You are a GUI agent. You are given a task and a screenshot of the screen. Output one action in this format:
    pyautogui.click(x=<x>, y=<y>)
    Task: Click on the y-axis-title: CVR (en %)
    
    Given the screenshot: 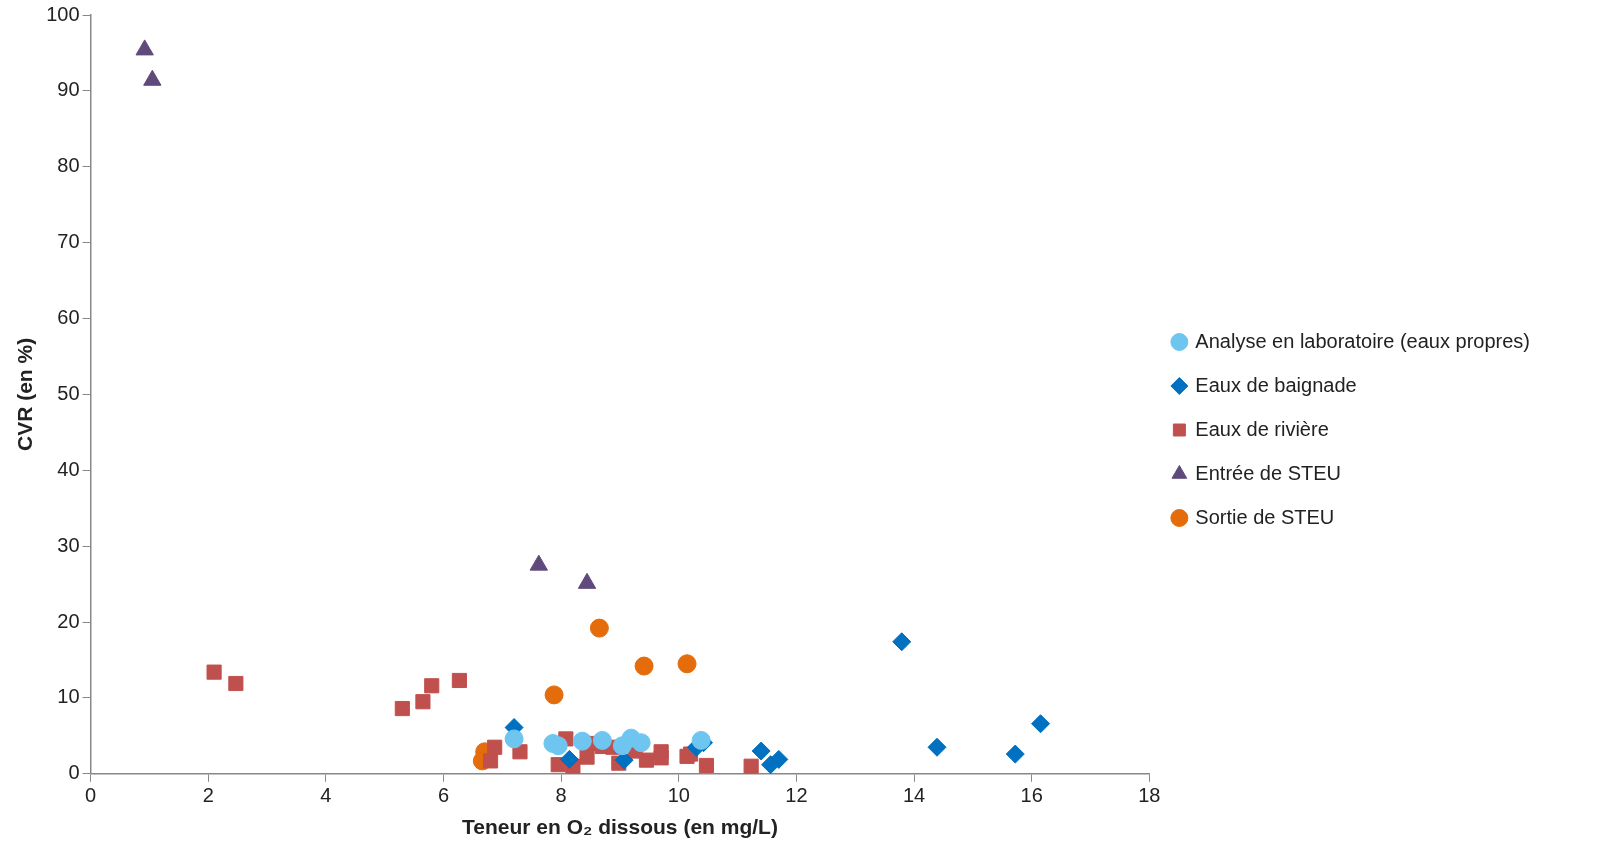 What is the action you would take?
    pyautogui.click(x=25, y=394)
    